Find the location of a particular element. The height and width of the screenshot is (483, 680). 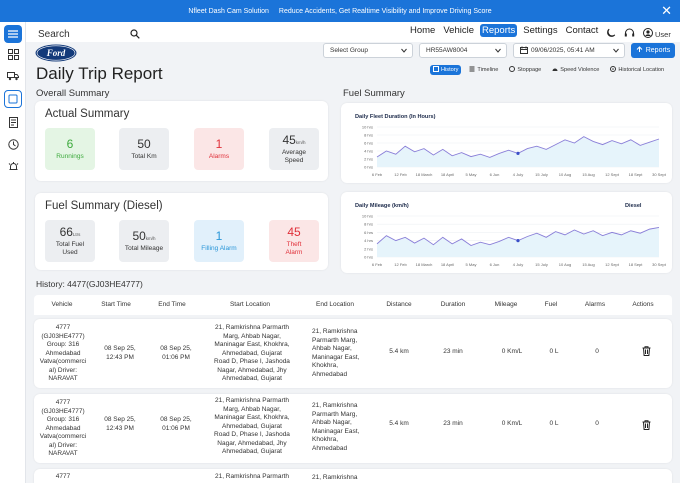

cell-line: Khokhra, is located at coordinates (325, 439).